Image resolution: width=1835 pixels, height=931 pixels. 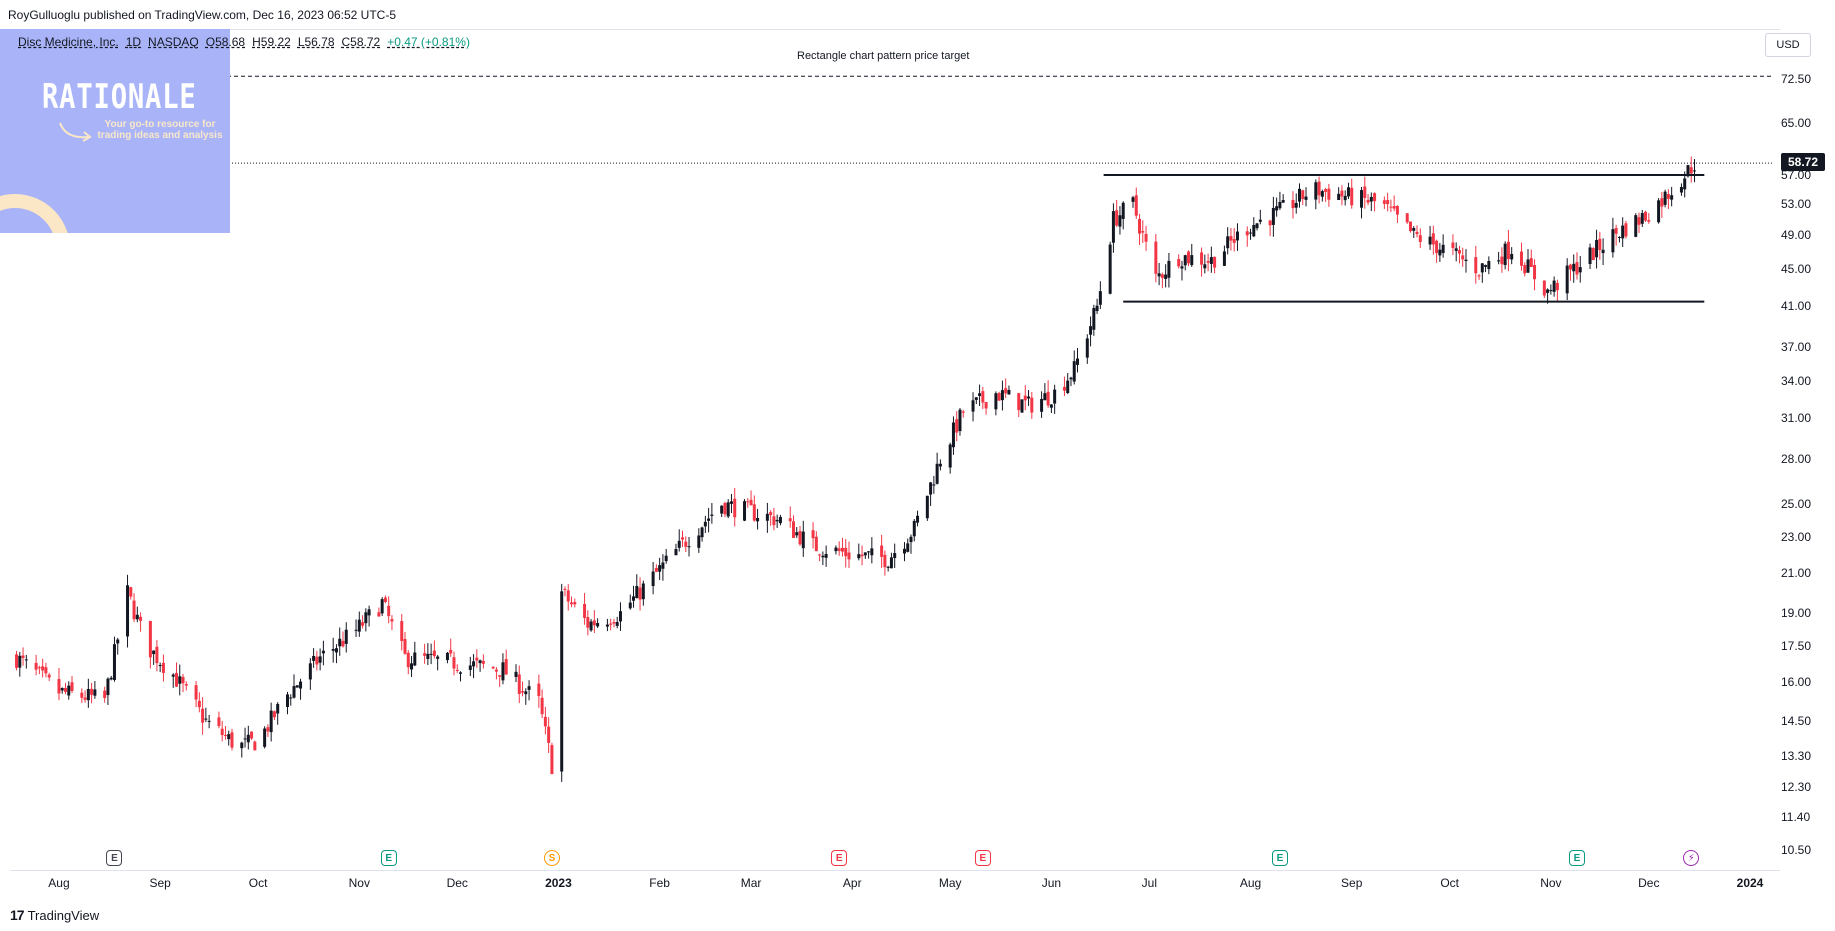 What do you see at coordinates (1796, 573) in the screenshot?
I see `price-tick-label: 21.00` at bounding box center [1796, 573].